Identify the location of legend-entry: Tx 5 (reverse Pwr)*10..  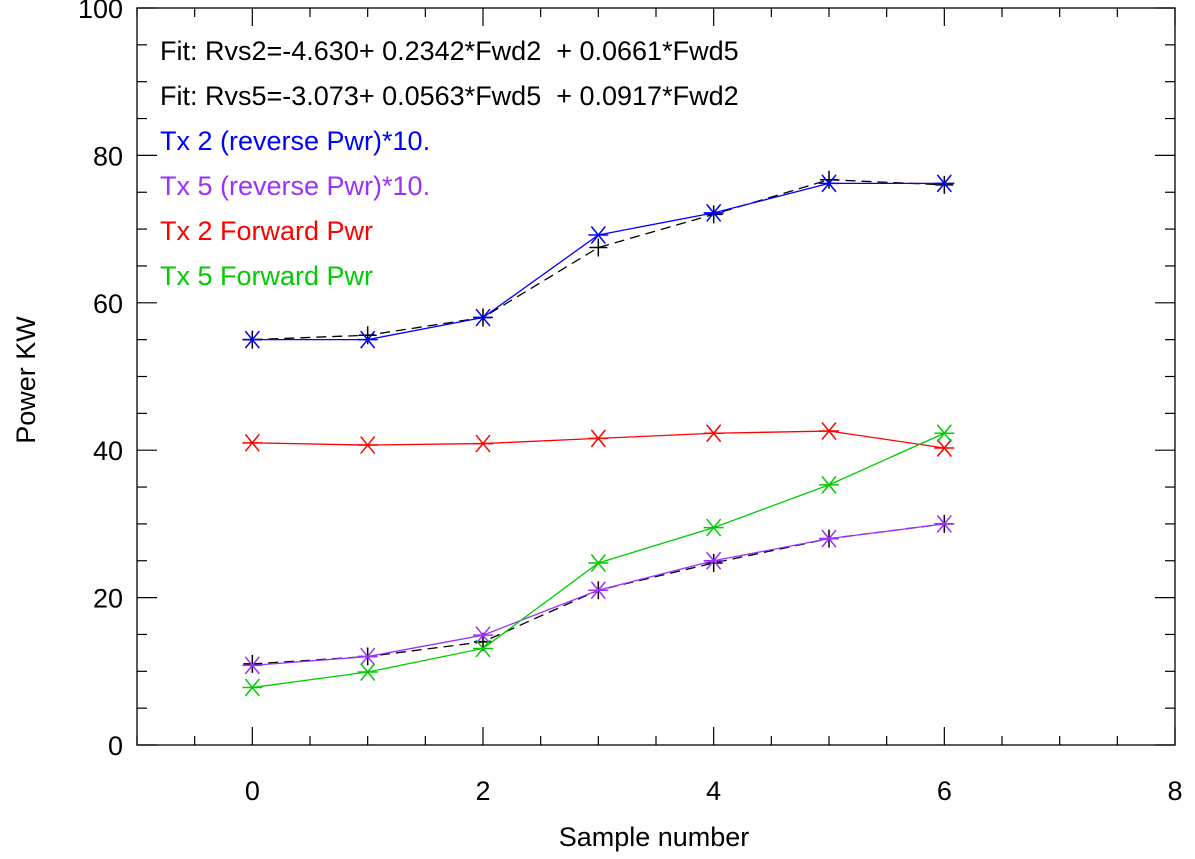
(295, 186).